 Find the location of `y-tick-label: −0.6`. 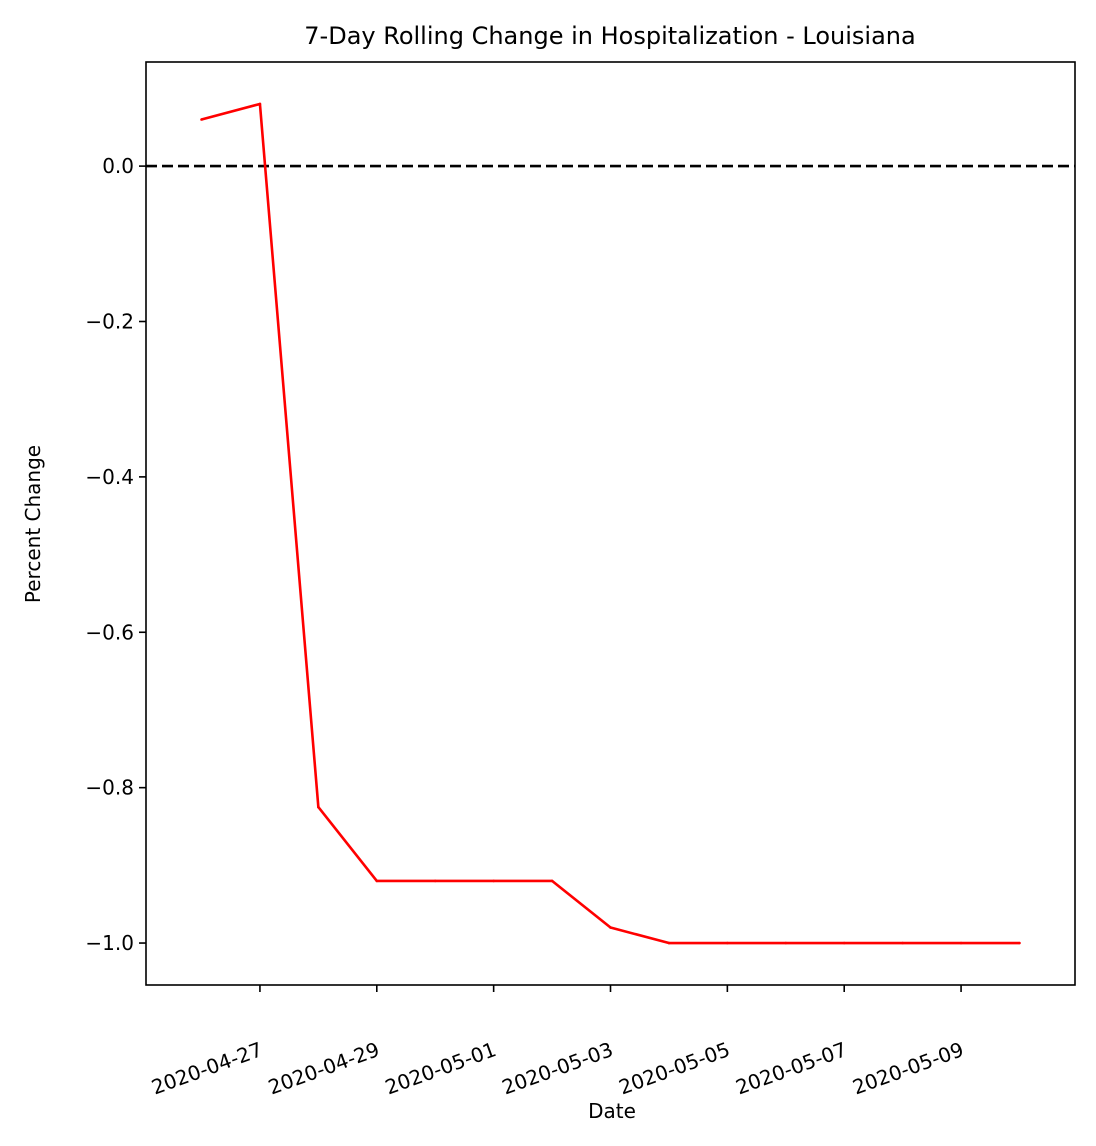

y-tick-label: −0.6 is located at coordinates (109, 632).